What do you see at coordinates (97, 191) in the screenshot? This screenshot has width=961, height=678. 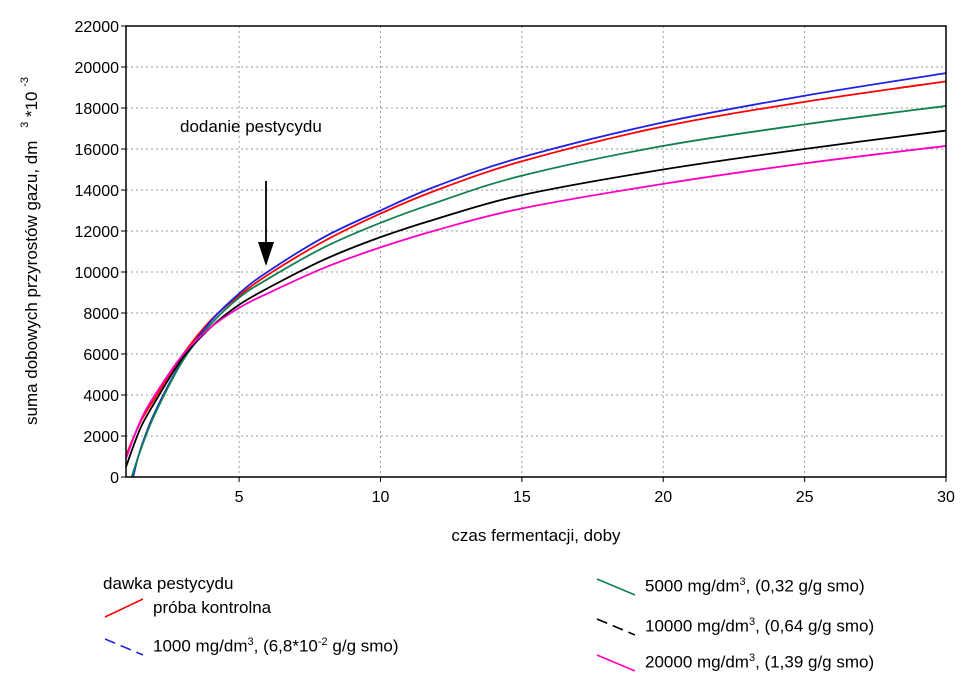 I see `y-tick-label: 14000` at bounding box center [97, 191].